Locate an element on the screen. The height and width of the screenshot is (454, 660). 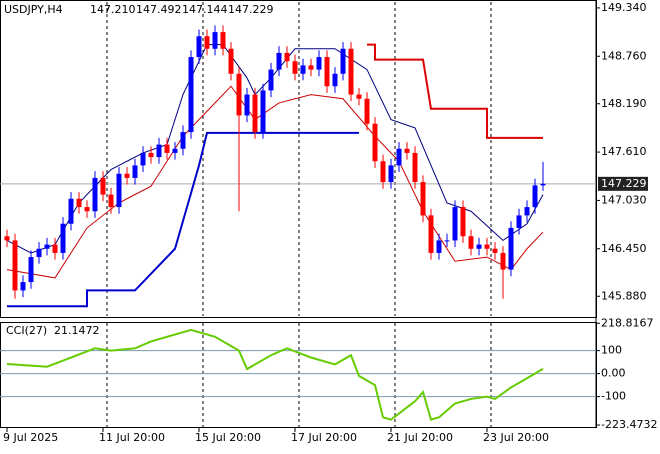
bid-label: 147.229 is located at coordinates (624, 183).